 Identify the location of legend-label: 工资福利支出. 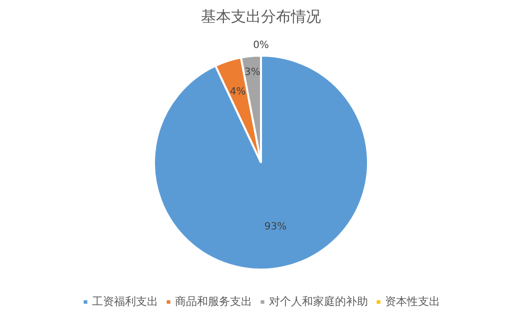
(125, 301).